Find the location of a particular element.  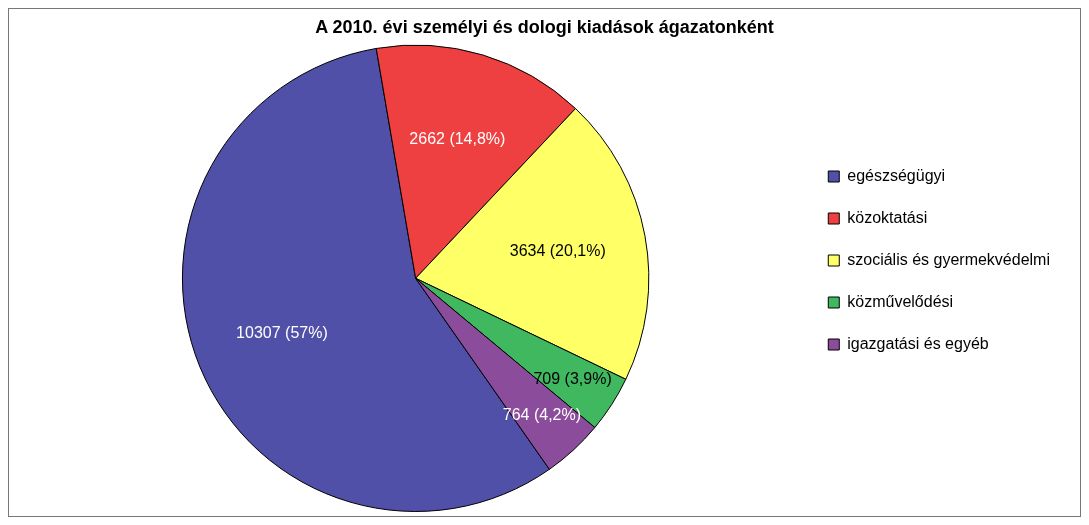

legend-label: igazgatási és egyéb is located at coordinates (918, 343).